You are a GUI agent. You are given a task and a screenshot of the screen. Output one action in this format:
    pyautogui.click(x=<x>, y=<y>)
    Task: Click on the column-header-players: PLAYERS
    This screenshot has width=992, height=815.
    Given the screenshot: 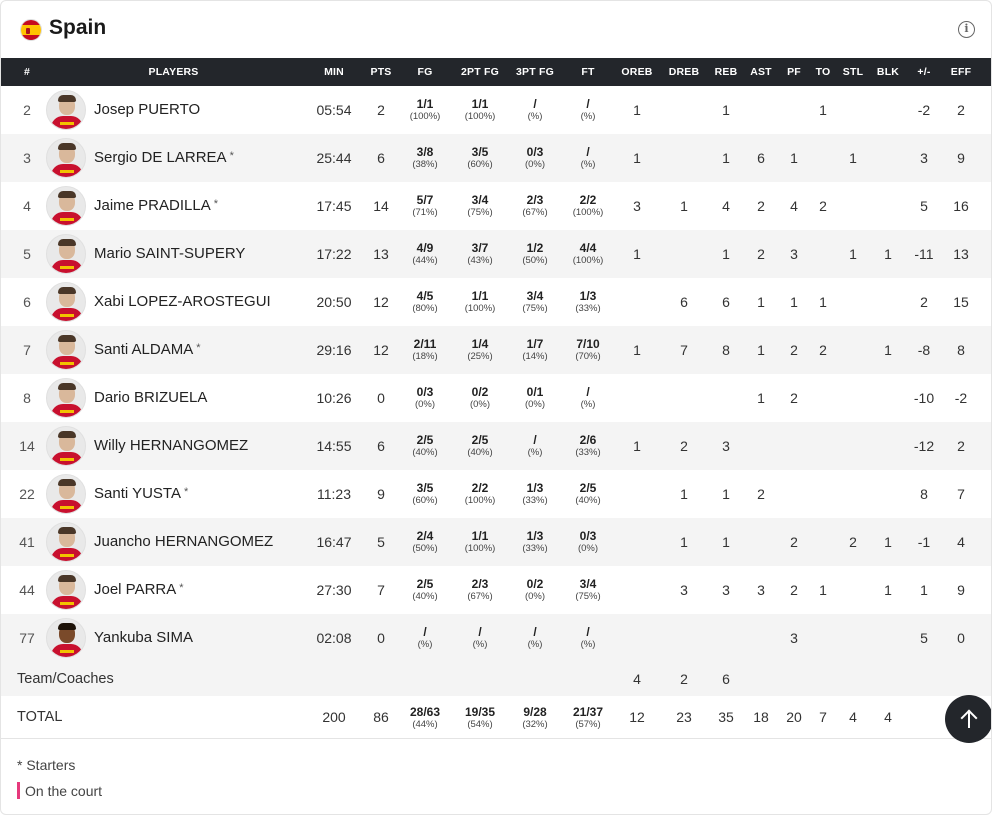 What is the action you would take?
    pyautogui.click(x=173, y=72)
    